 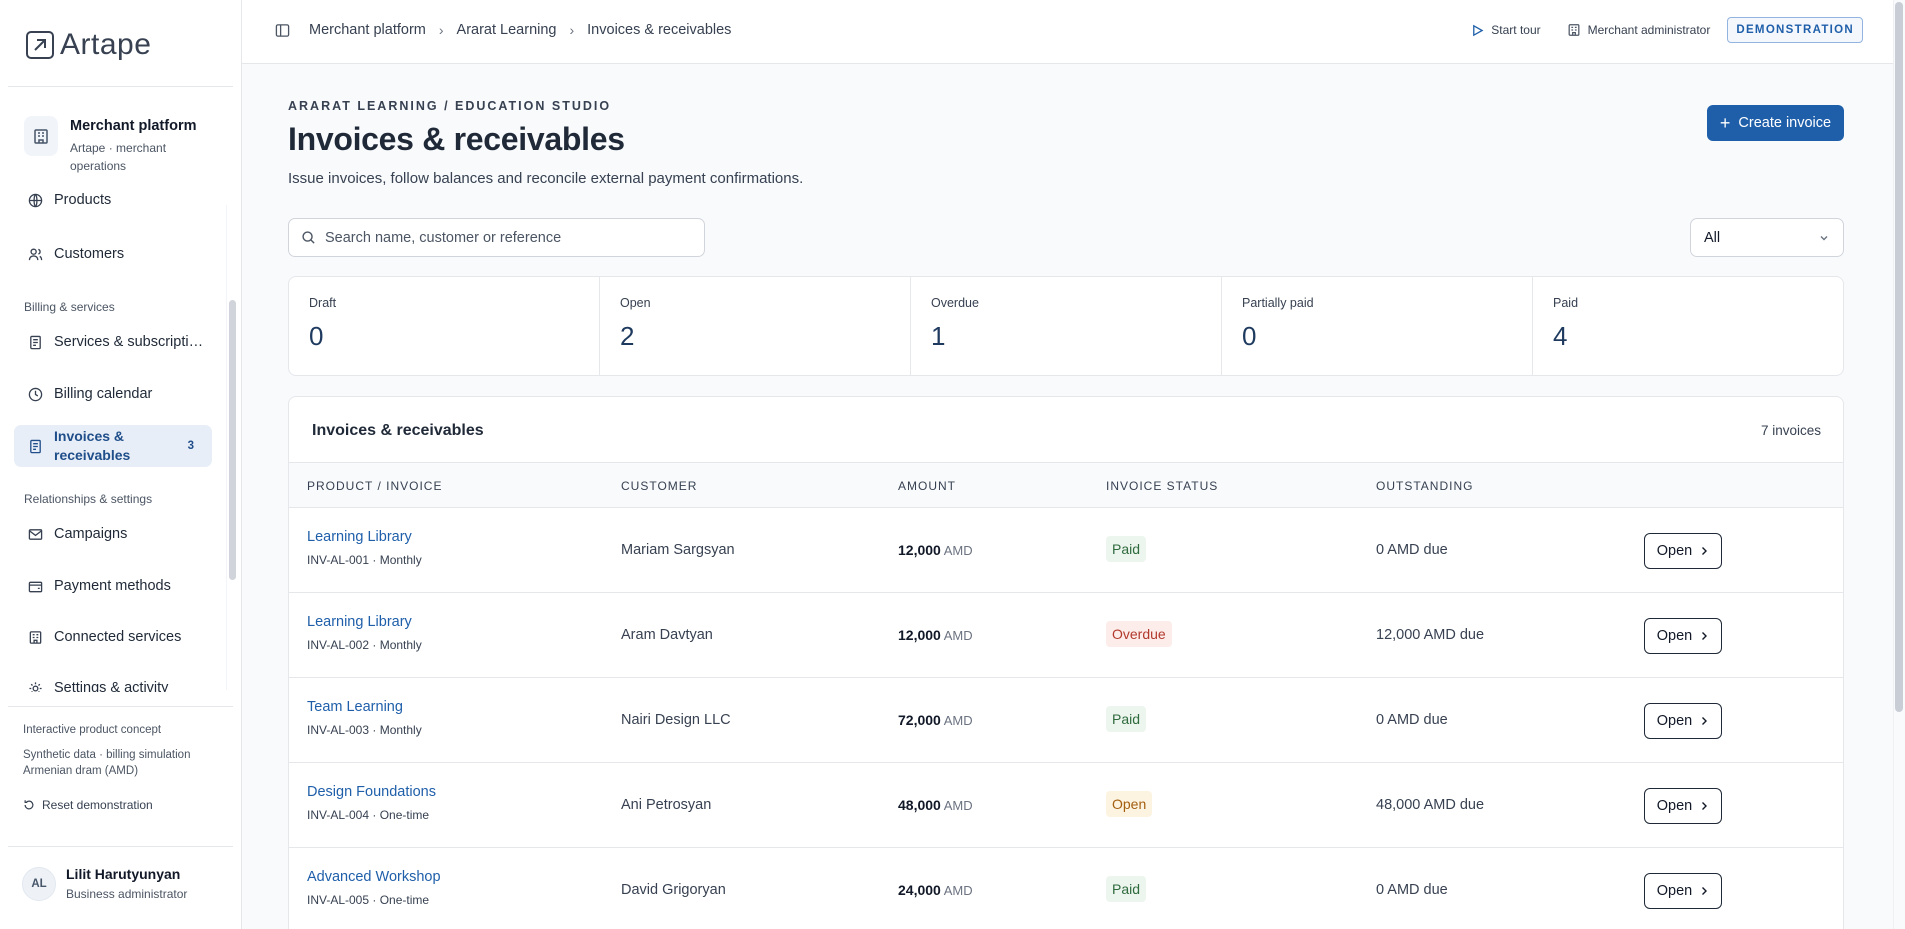 I want to click on column-header: INVOICE STATUS, so click(x=1162, y=486).